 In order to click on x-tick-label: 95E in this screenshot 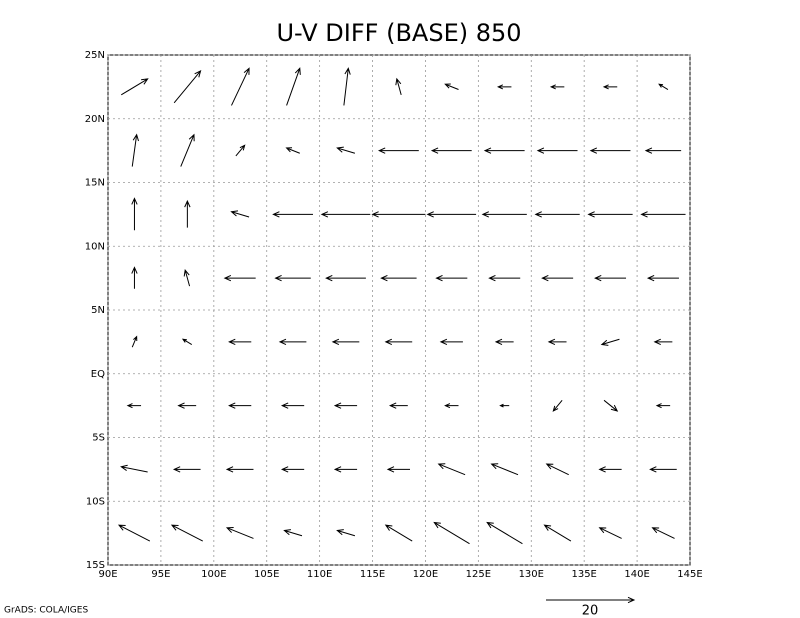, I will do `click(160, 574)`.